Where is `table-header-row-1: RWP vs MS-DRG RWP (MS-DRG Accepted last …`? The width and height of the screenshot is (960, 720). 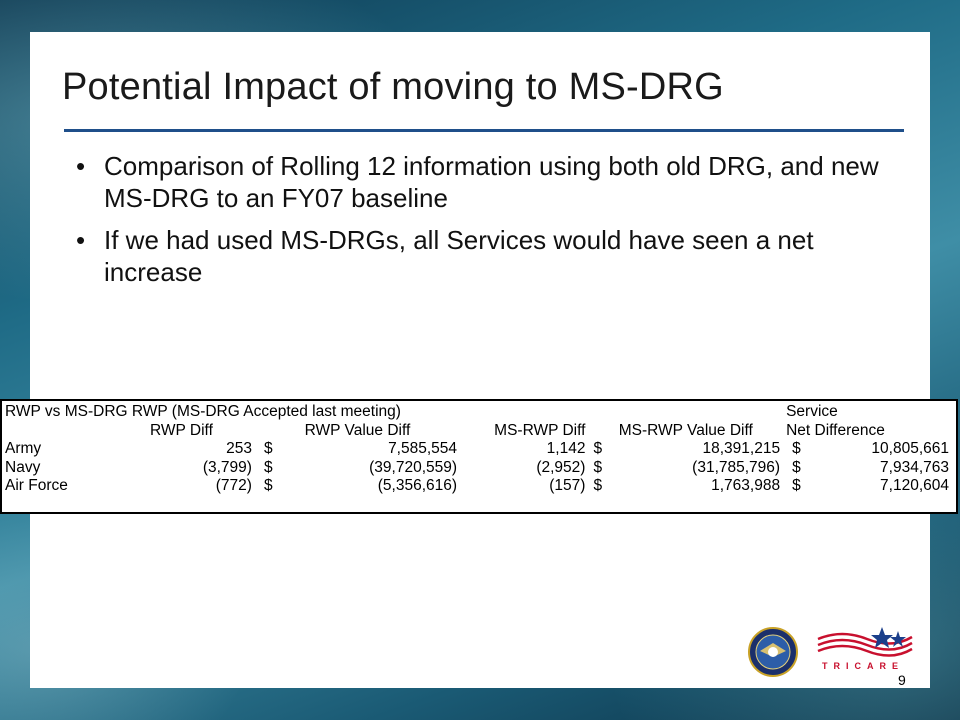 table-header-row-1: RWP vs MS-DRG RWP (MS-DRG Accepted last … is located at coordinates (480, 412).